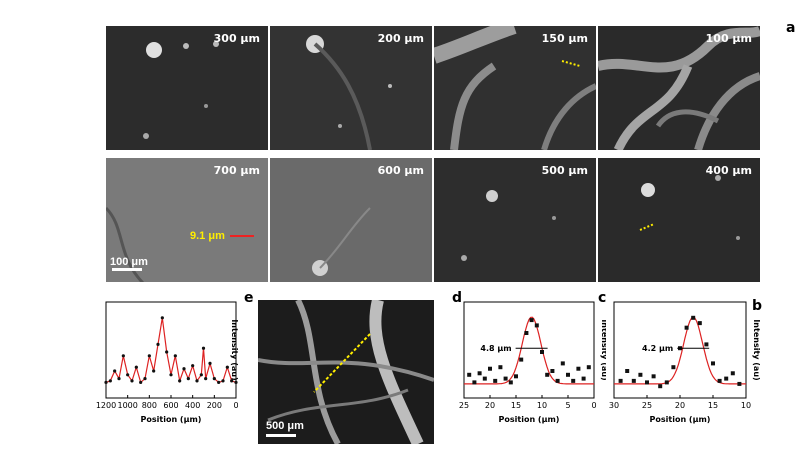 This screenshot has width=802, height=465. Describe the element at coordinates (679, 88) in the screenshot. I see `image-tile-100um: 100 μm` at that location.